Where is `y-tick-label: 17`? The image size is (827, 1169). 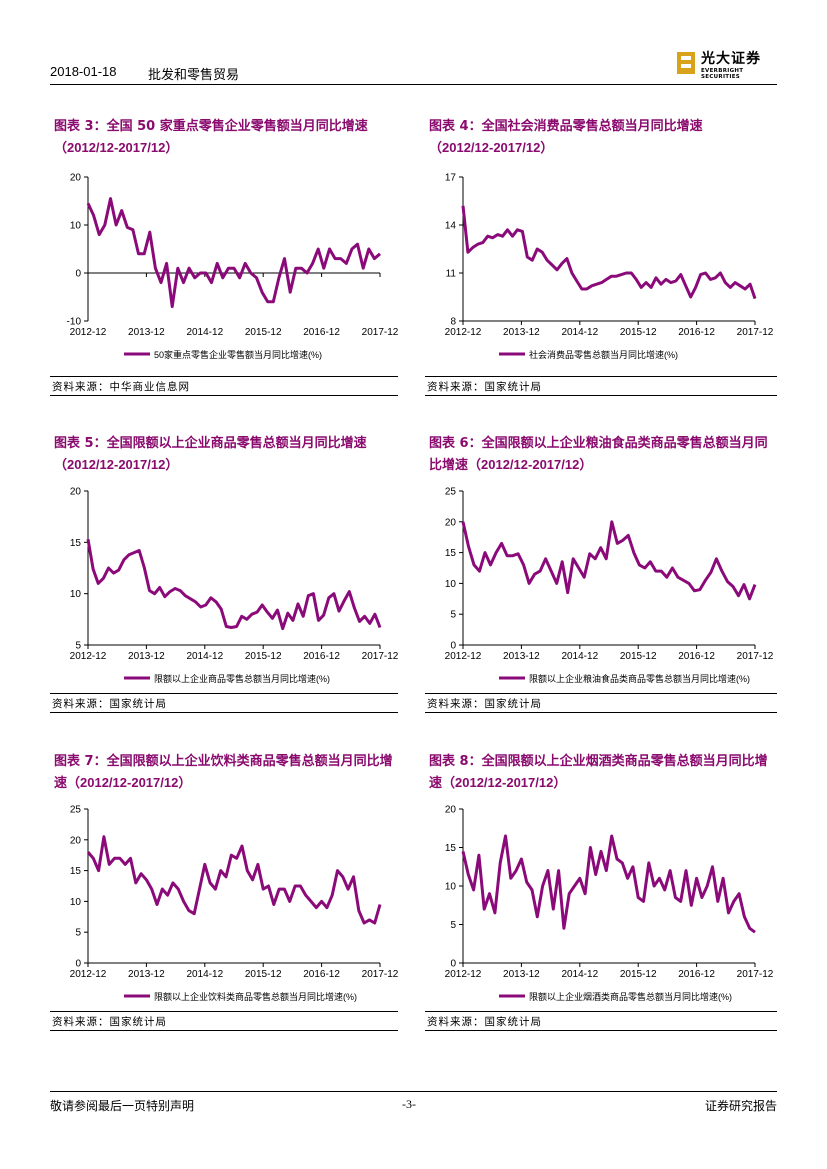 y-tick-label: 17 is located at coordinates (451, 178).